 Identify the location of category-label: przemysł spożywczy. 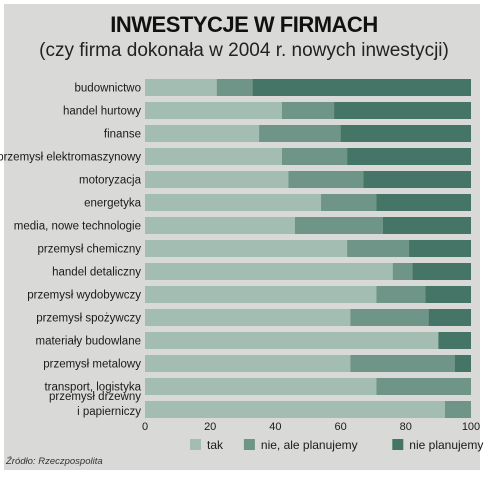
(88, 319).